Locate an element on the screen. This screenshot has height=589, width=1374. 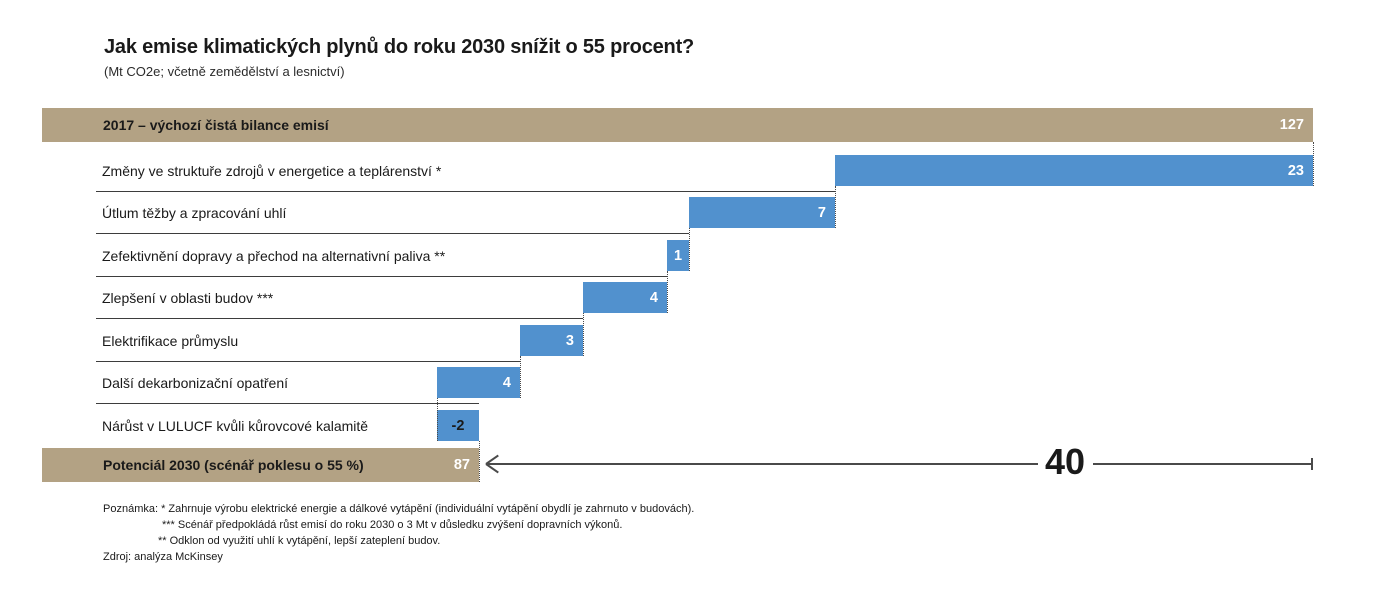
source-note: Zdroj: analýza McKinsey is located at coordinates (163, 557).